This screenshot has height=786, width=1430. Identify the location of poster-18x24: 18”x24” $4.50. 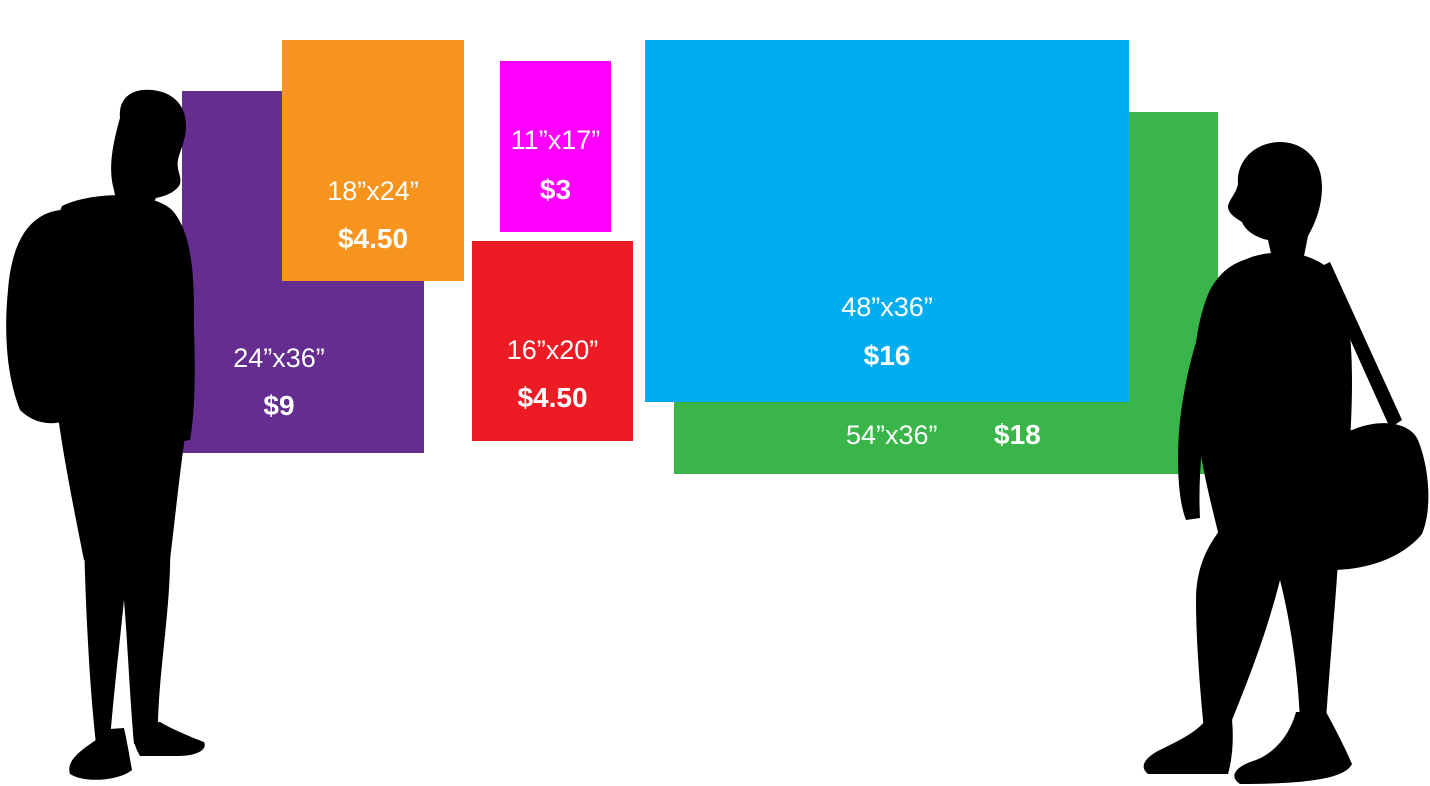
(373, 160).